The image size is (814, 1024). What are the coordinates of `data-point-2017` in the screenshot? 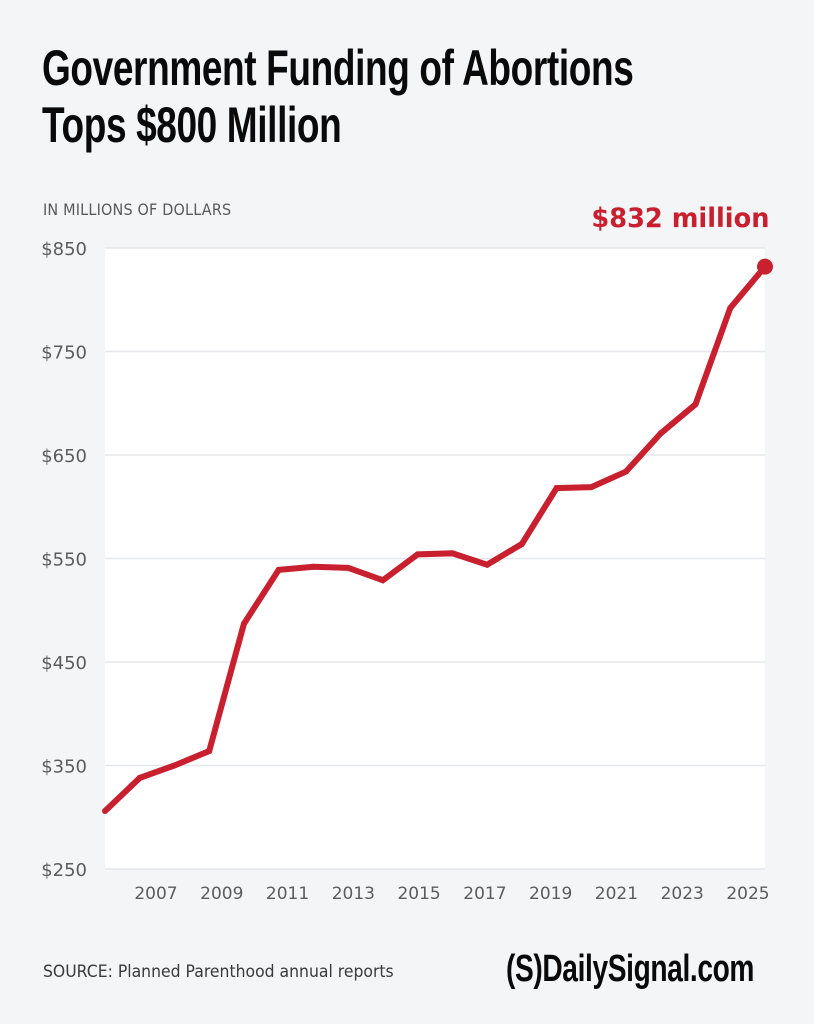 It's located at (487, 564).